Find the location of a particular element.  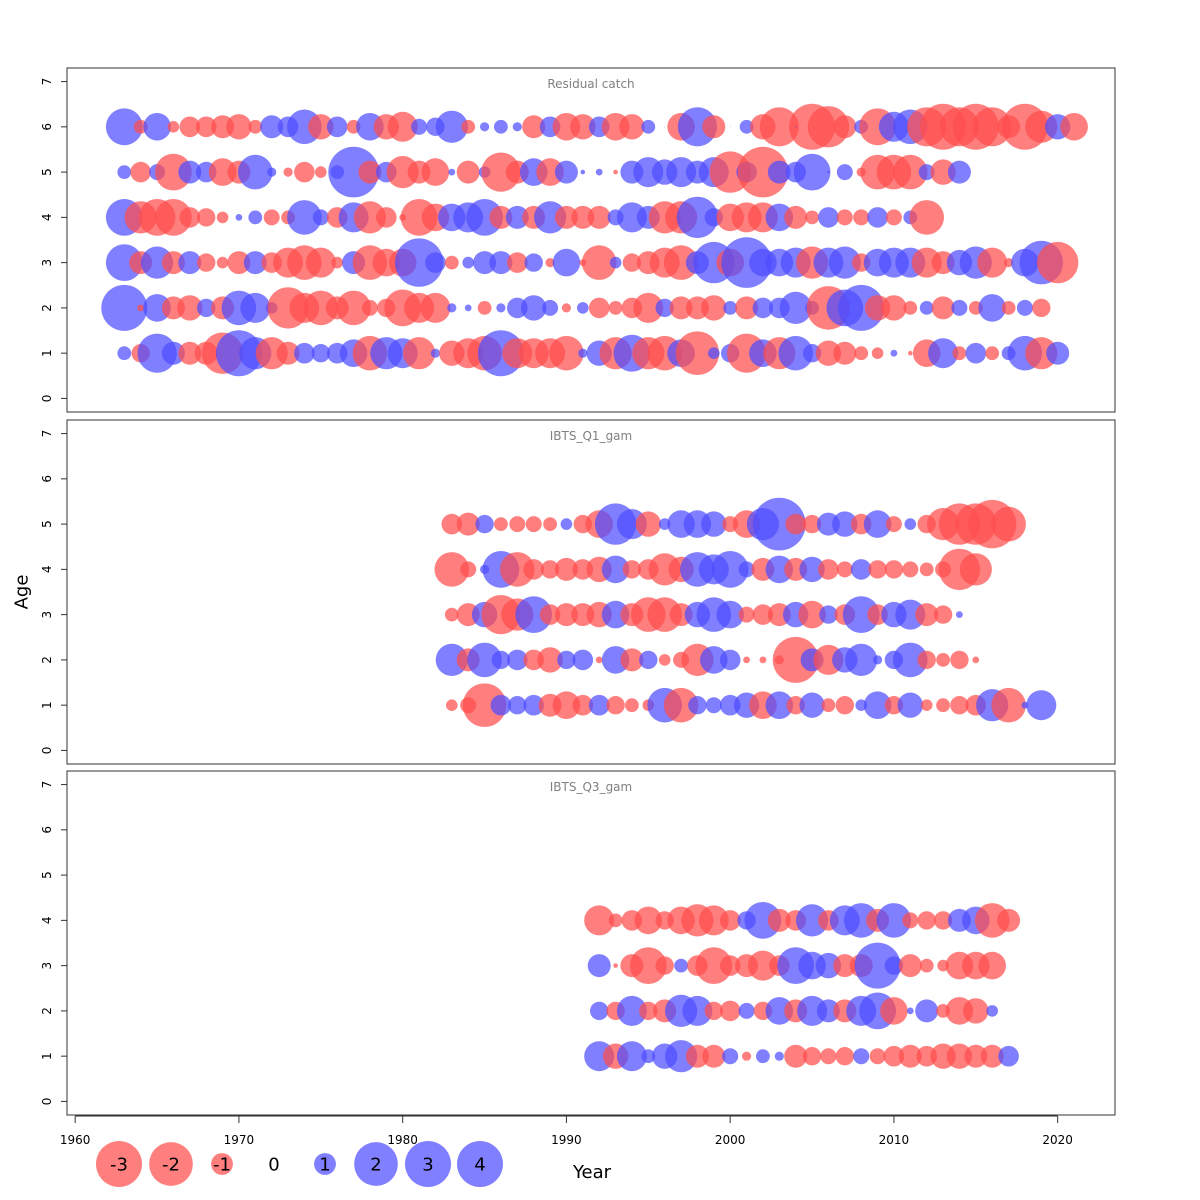

y-tick-label: 5 is located at coordinates (47, 524).